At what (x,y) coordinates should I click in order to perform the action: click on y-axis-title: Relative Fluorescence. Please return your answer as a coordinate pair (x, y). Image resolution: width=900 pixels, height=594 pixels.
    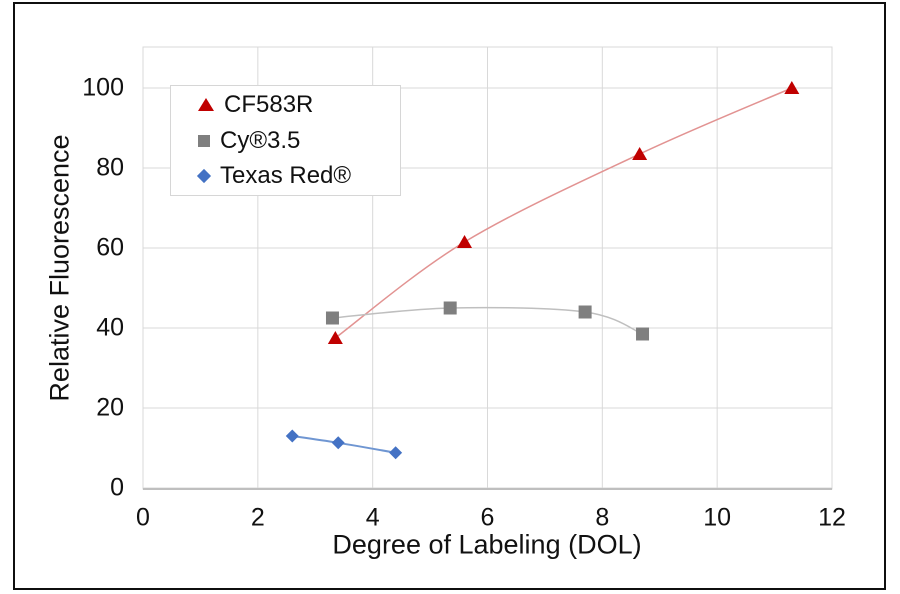
    Looking at the image, I should click on (59, 268).